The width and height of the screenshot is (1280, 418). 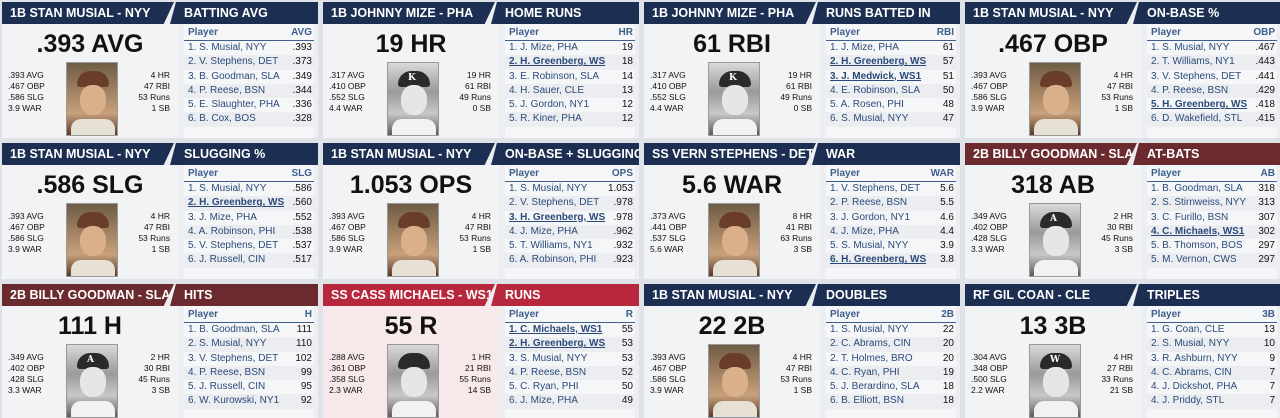 What do you see at coordinates (869, 119) in the screenshot?
I see `leader-name-link: 6. S. Musial, NYY` at bounding box center [869, 119].